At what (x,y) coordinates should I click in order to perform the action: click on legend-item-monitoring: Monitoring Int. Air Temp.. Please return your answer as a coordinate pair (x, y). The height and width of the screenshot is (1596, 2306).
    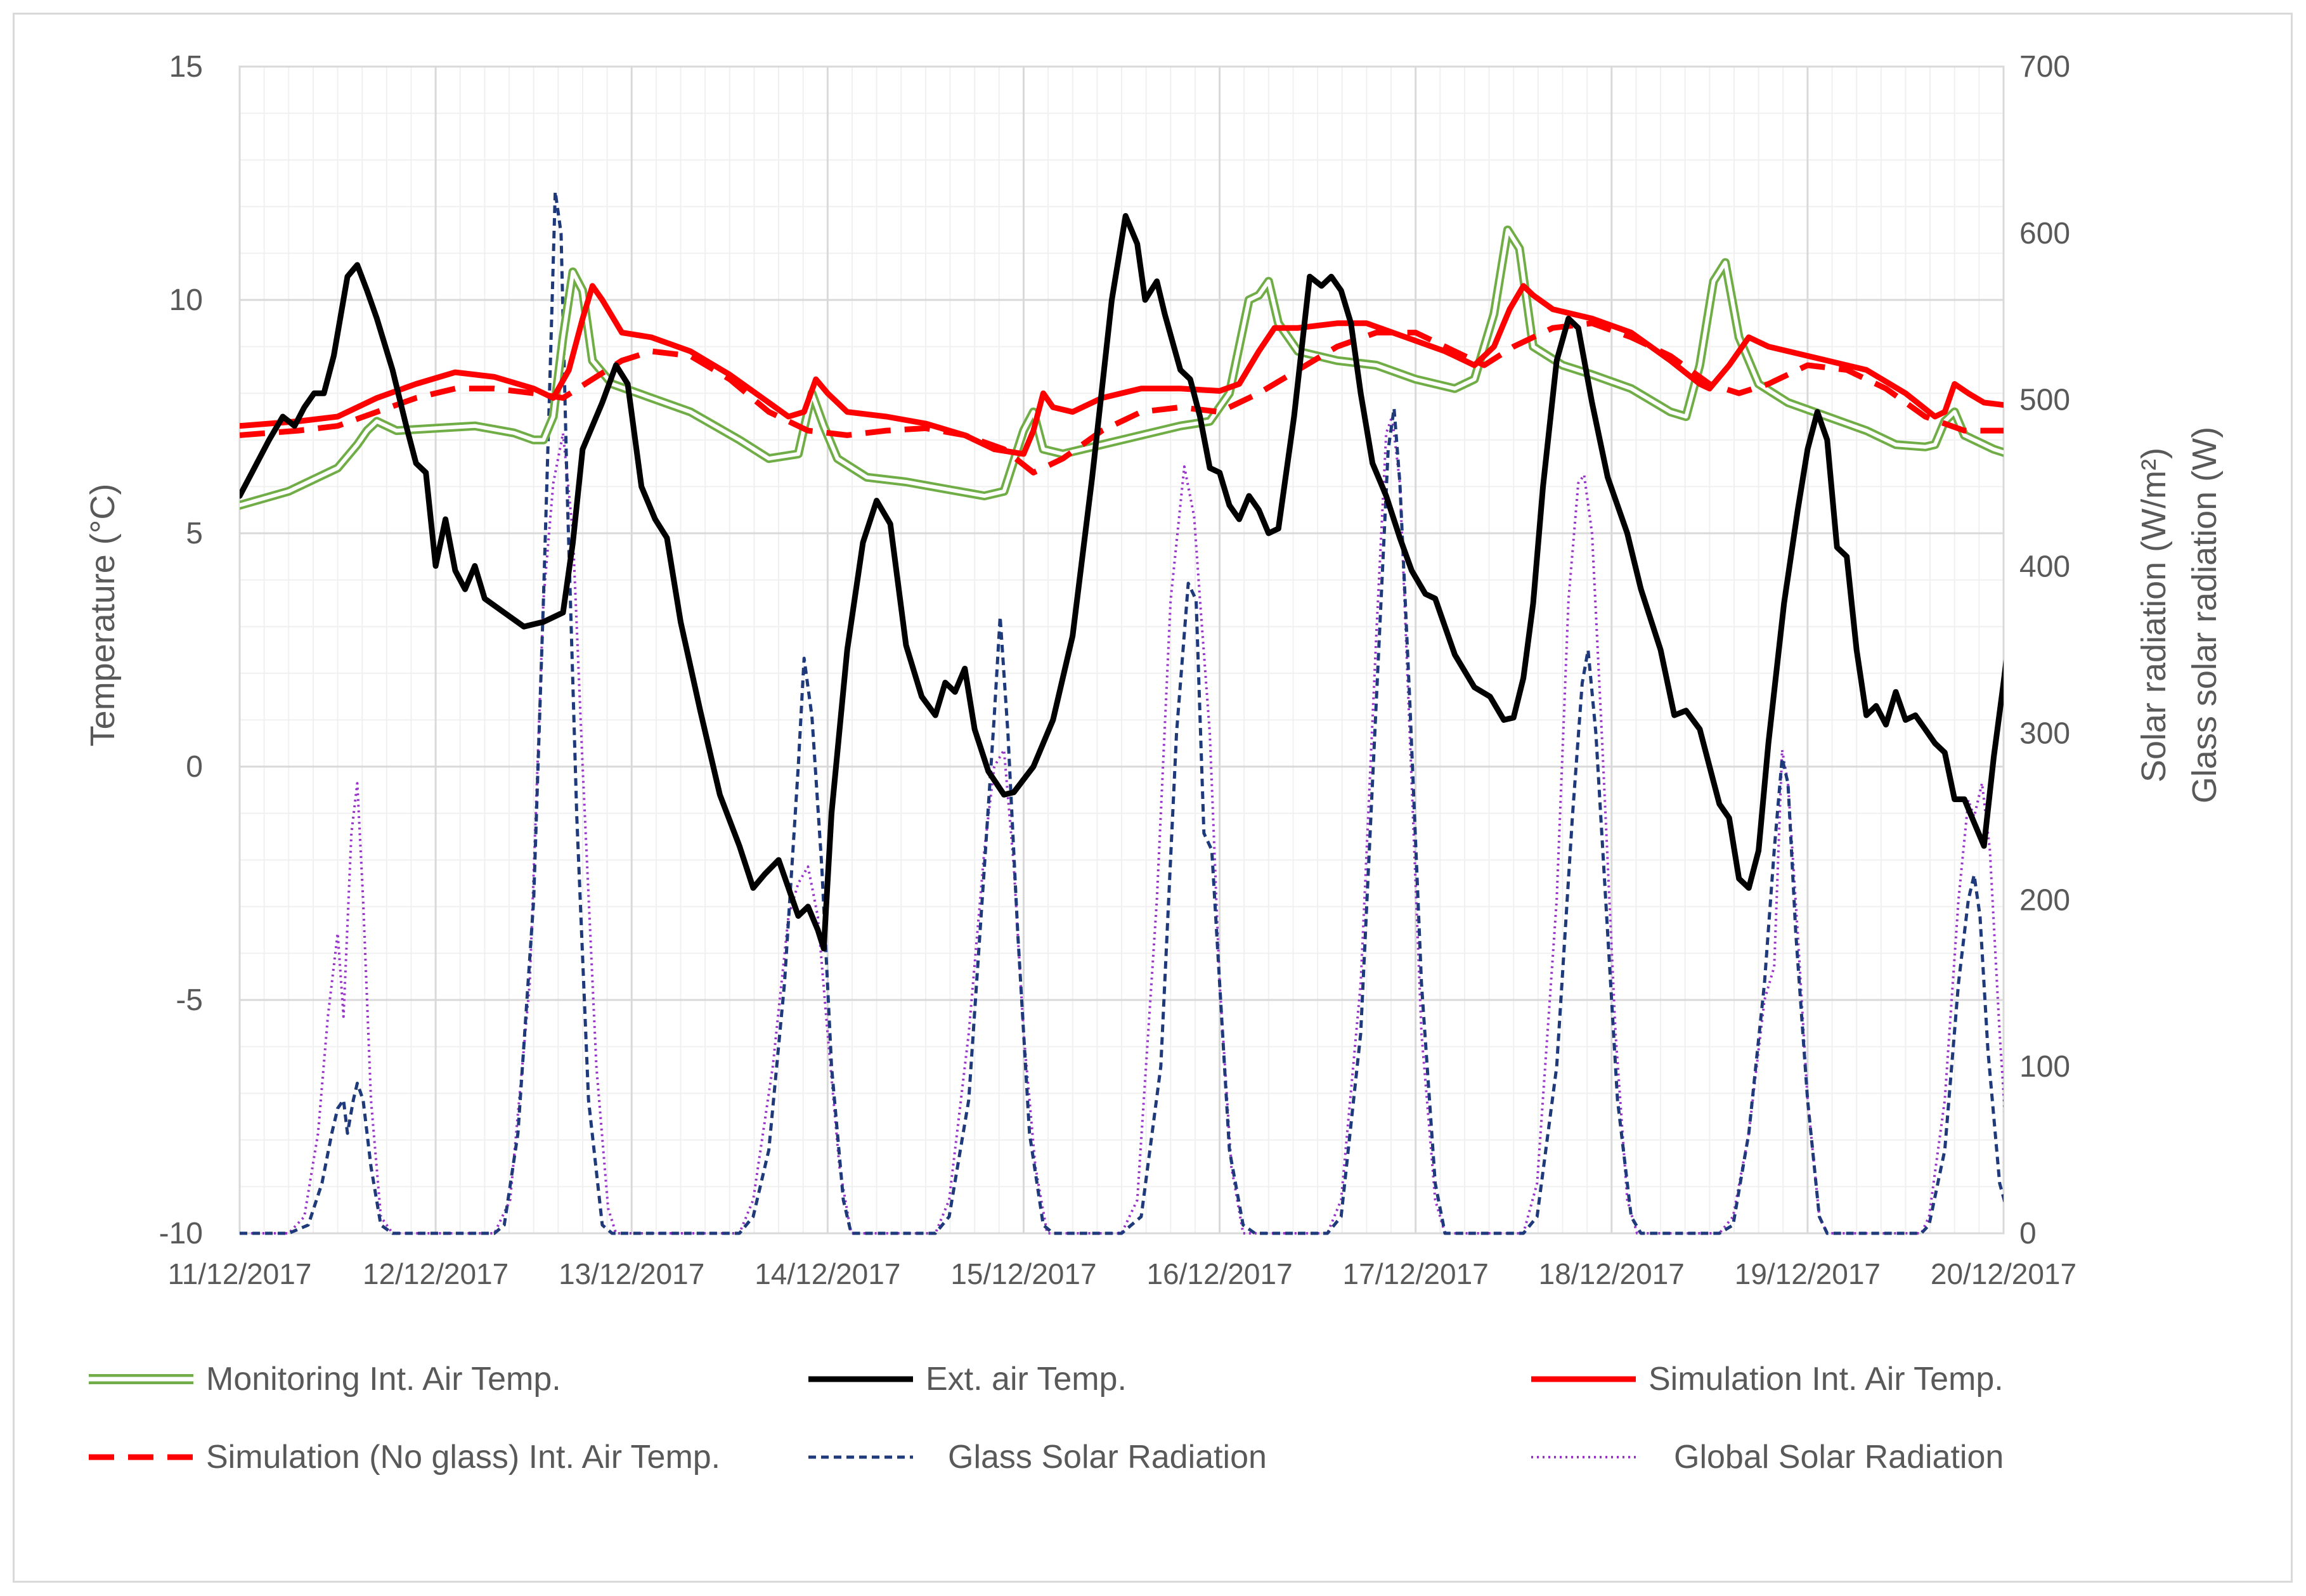
    Looking at the image, I should click on (325, 1379).